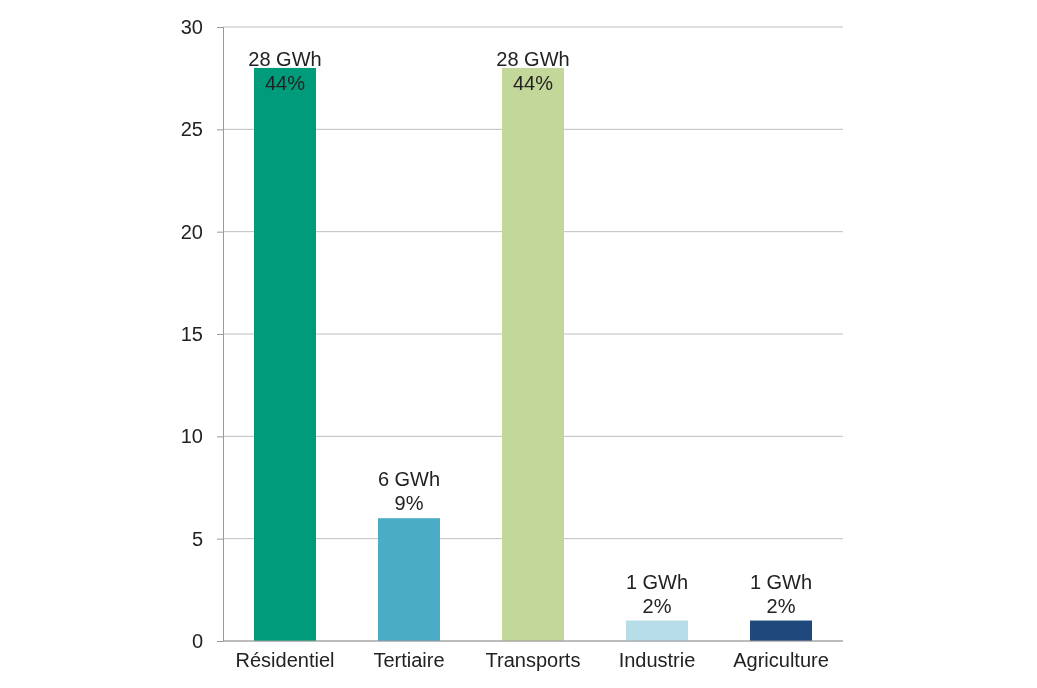 This screenshot has width=1037, height=688. Describe the element at coordinates (285, 660) in the screenshot. I see `x-tick-label: Résidentiel` at that location.